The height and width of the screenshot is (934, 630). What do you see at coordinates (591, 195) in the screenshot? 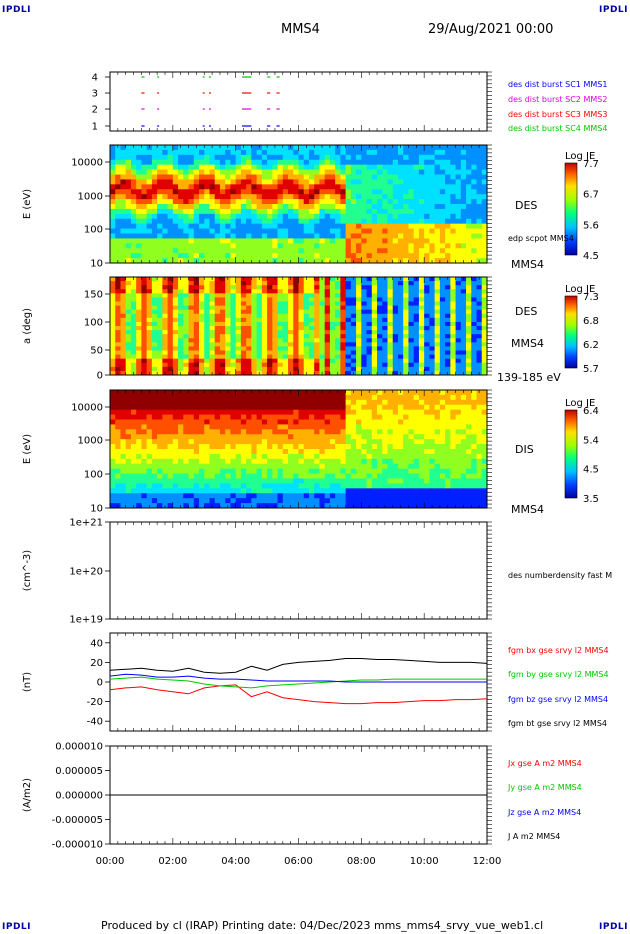
I see `des-energy-colorbar-tick: 6.7` at bounding box center [591, 195].